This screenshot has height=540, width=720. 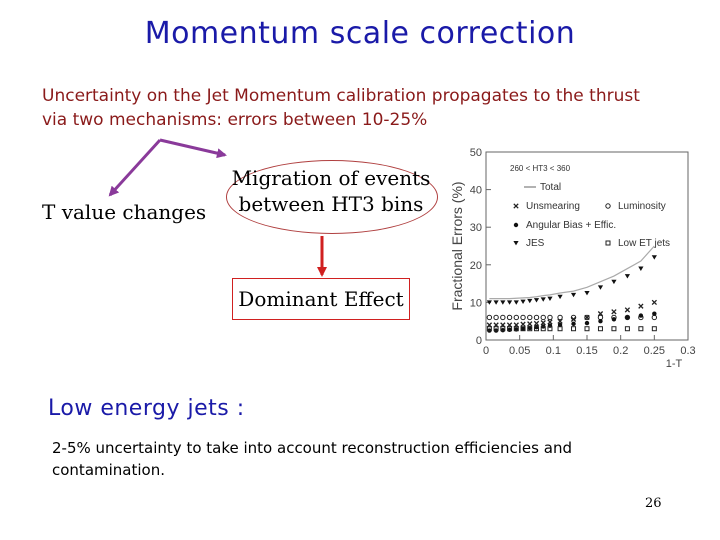 What do you see at coordinates (519, 351) in the screenshot?
I see `x-tick-label: 0.05` at bounding box center [519, 351].